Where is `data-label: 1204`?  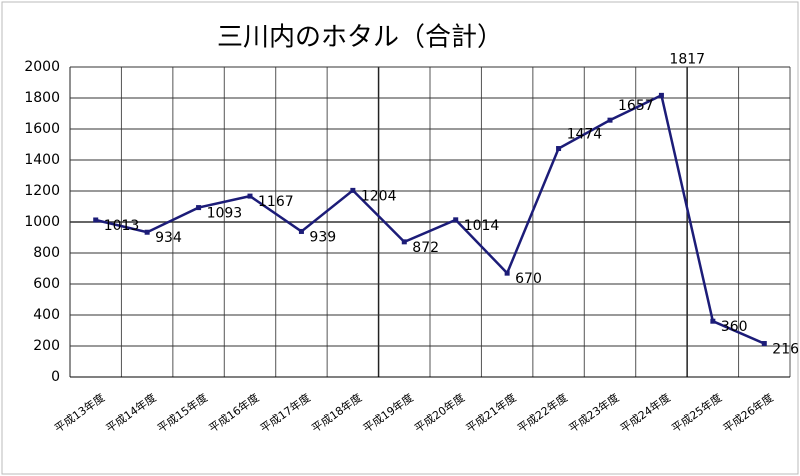 data-label: 1204 is located at coordinates (379, 196).